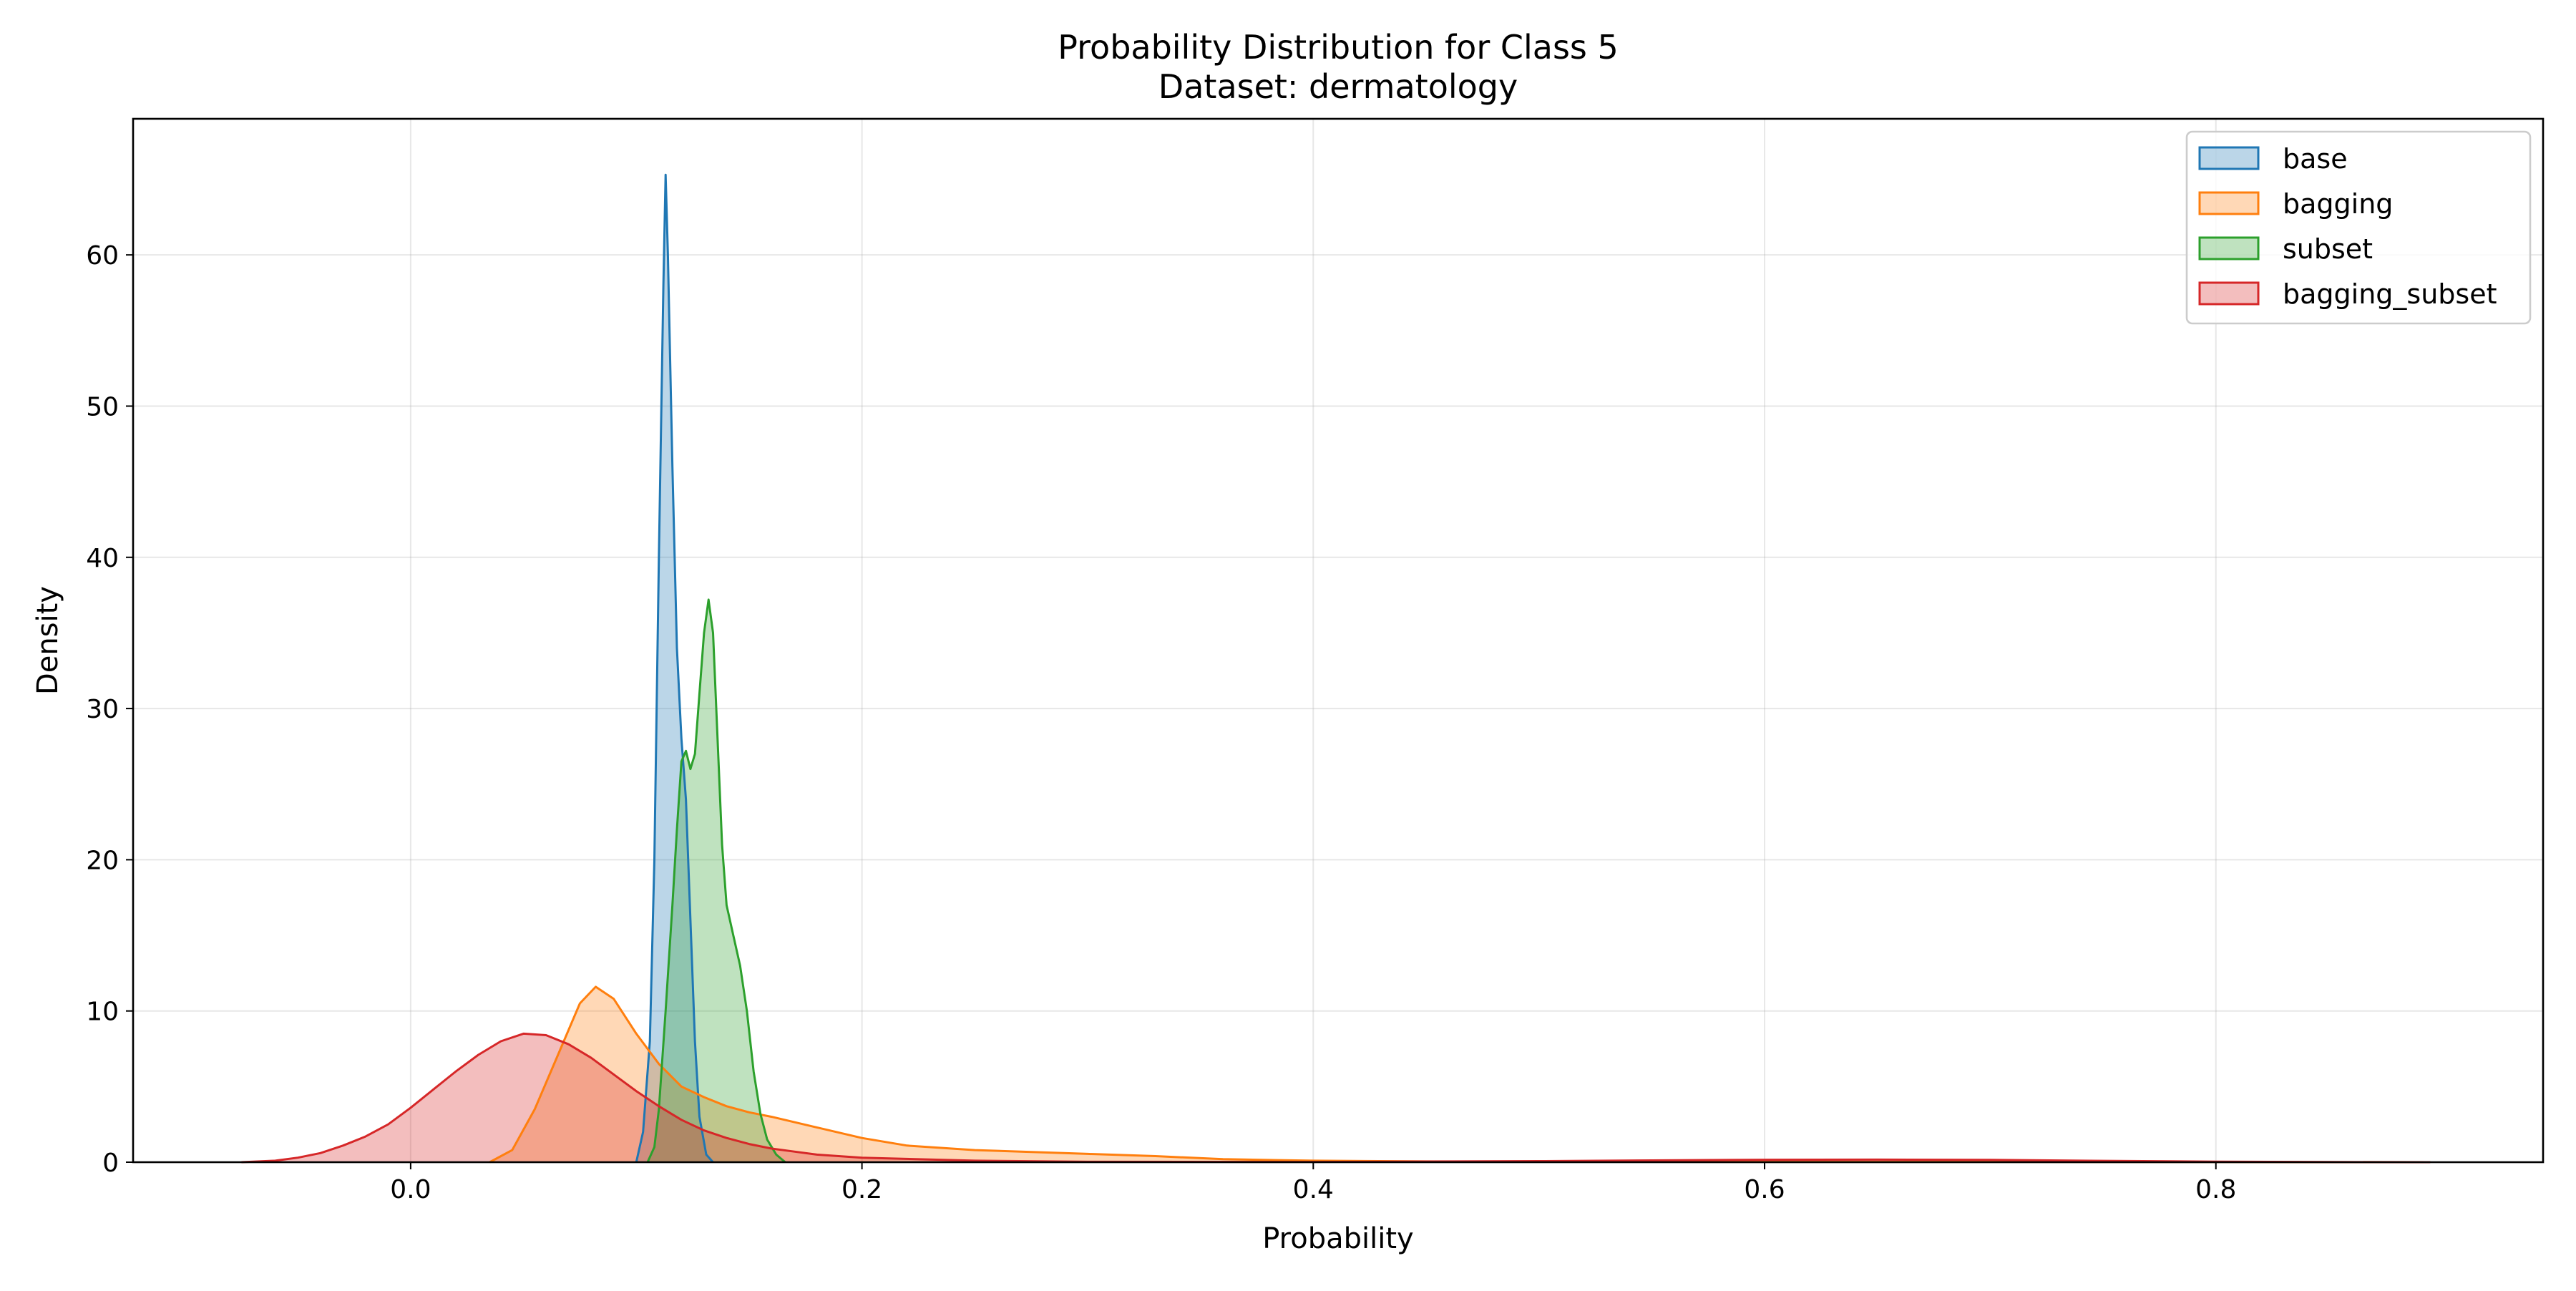 The image size is (2576, 1291). I want to click on legend-label-bagging_subset: bagging_subset, so click(2390, 294).